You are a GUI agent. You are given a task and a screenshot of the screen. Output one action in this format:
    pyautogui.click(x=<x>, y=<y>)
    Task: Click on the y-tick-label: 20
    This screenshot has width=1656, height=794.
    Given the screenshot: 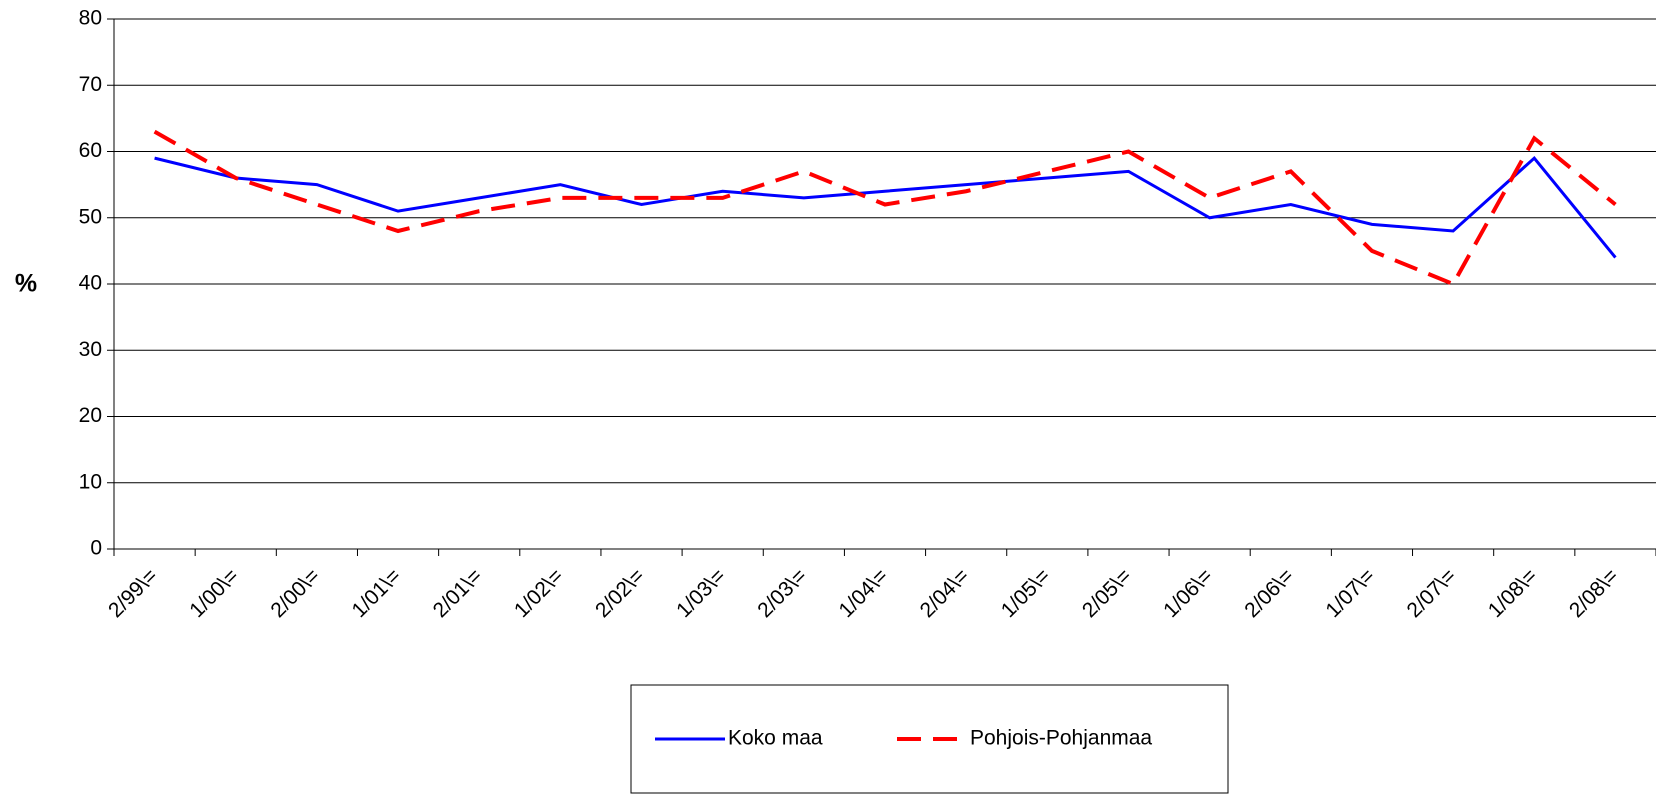 What is the action you would take?
    pyautogui.click(x=90, y=415)
    